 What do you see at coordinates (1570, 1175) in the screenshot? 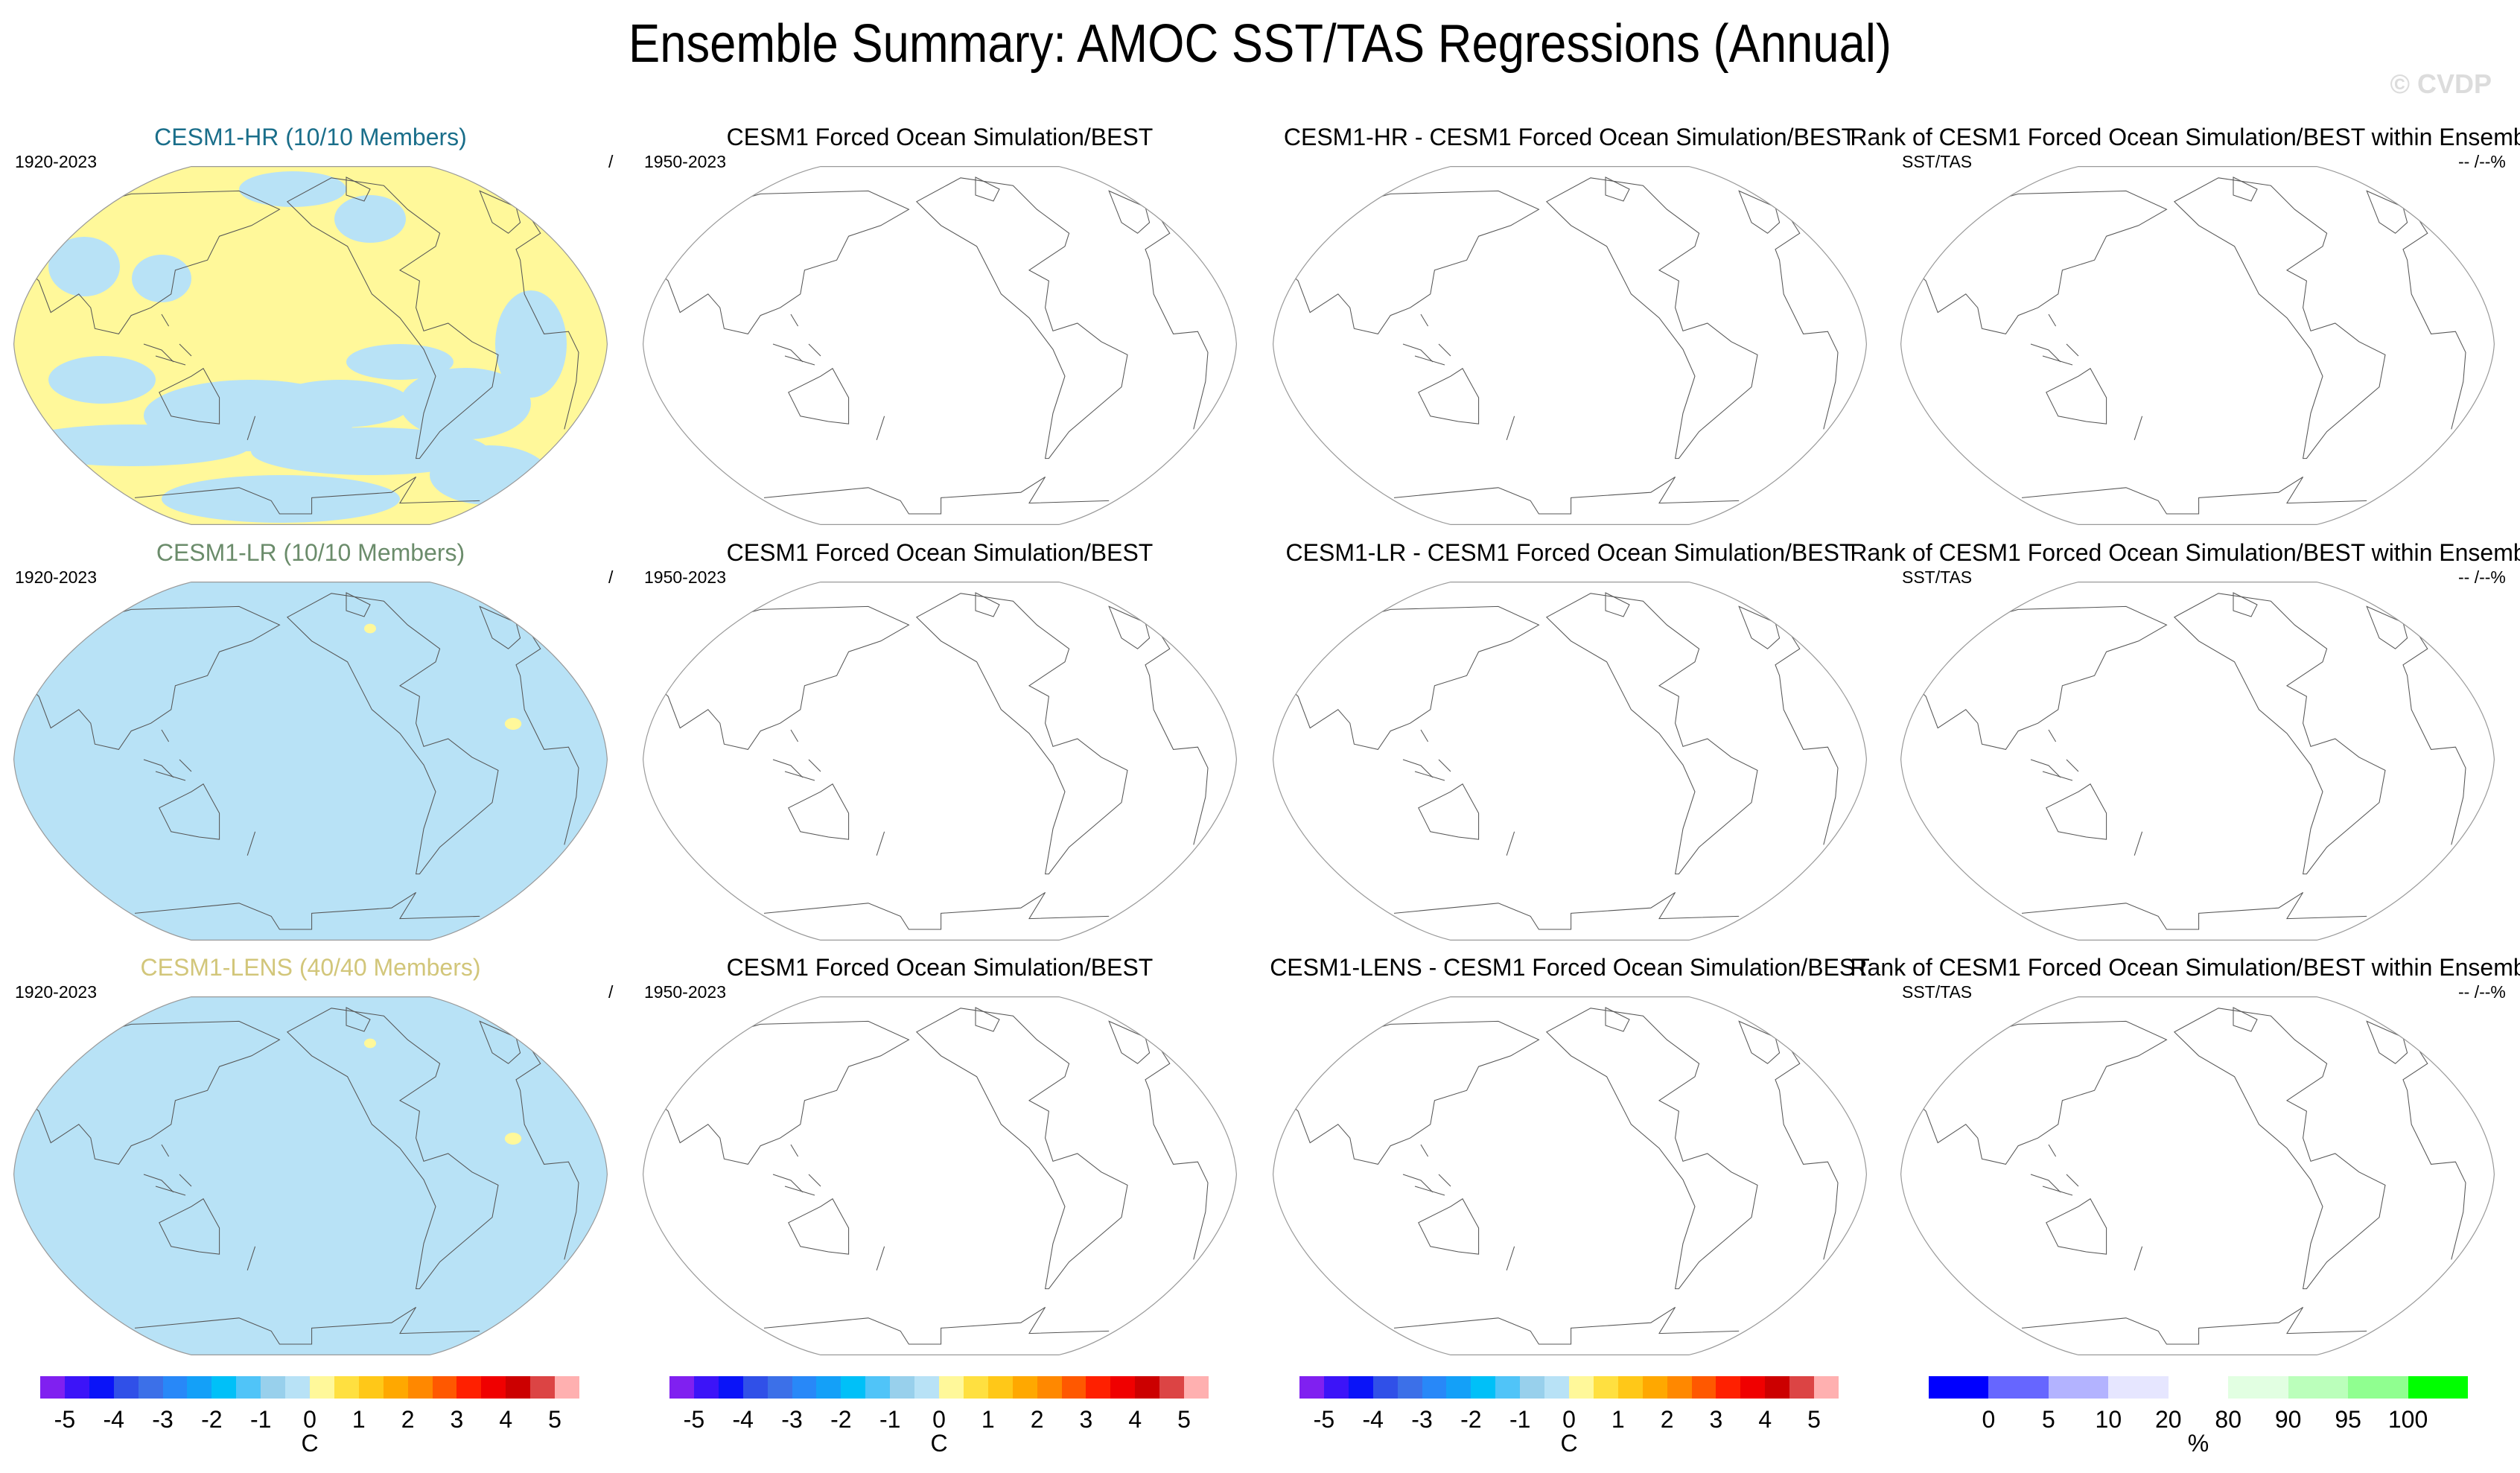
I see `map` at bounding box center [1570, 1175].